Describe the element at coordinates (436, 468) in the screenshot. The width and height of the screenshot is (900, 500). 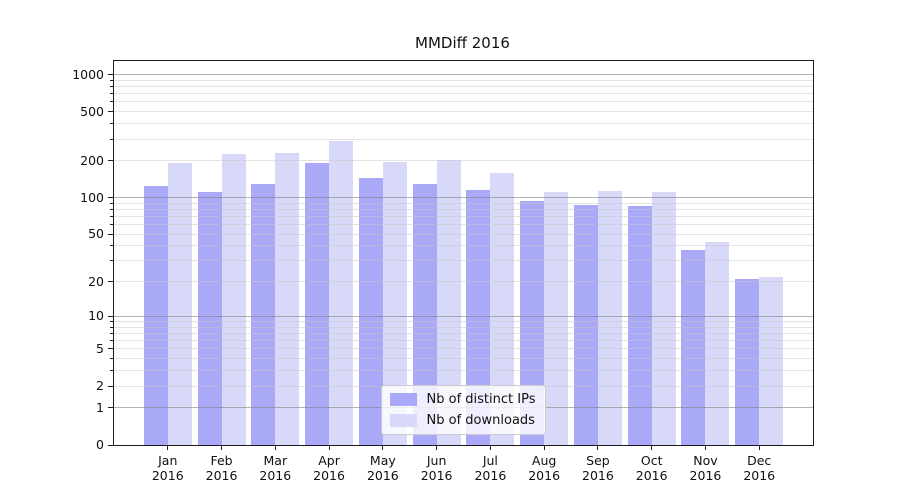
I see `x-tick-label: Jun 2016` at that location.